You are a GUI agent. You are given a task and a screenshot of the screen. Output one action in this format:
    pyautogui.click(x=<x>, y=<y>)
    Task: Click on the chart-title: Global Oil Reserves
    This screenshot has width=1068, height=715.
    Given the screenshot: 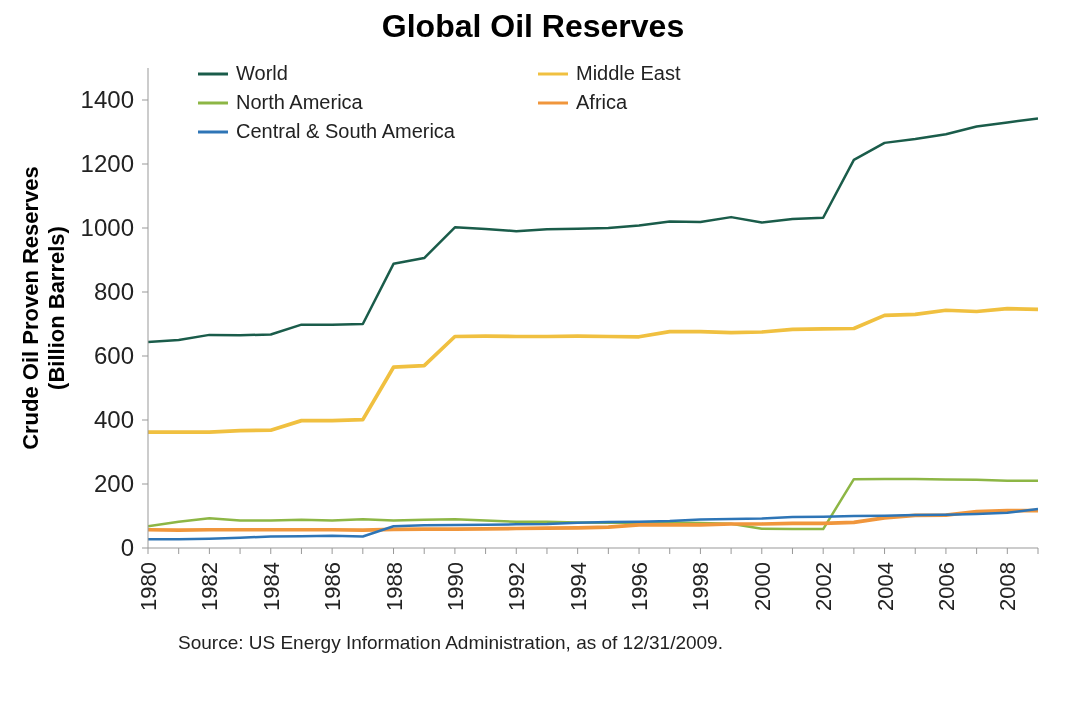 What is the action you would take?
    pyautogui.click(x=533, y=27)
    